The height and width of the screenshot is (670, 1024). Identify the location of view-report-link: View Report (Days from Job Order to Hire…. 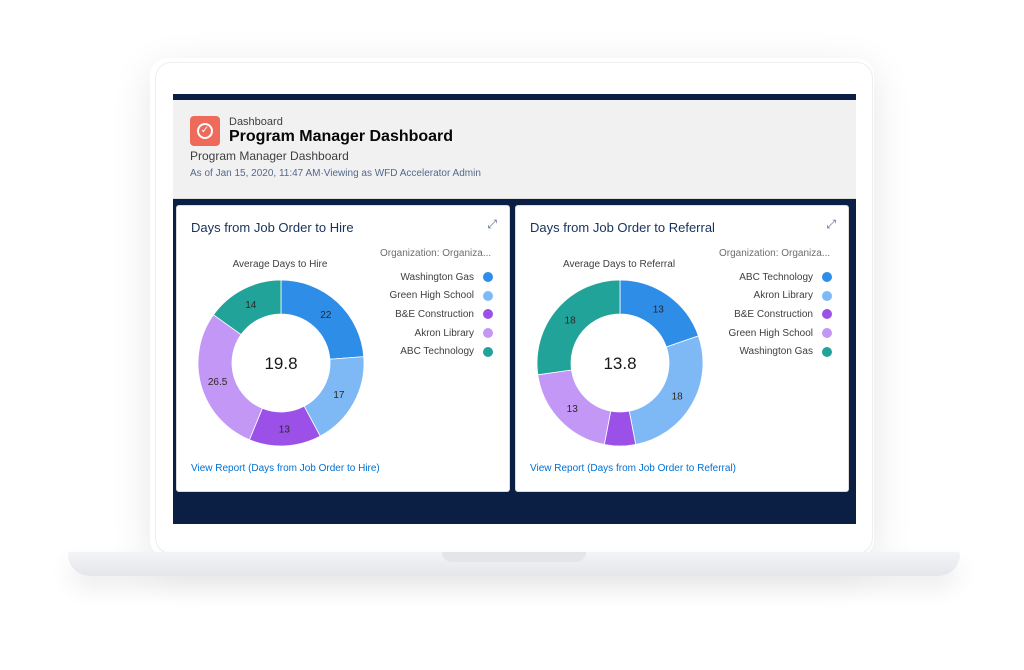
(285, 468).